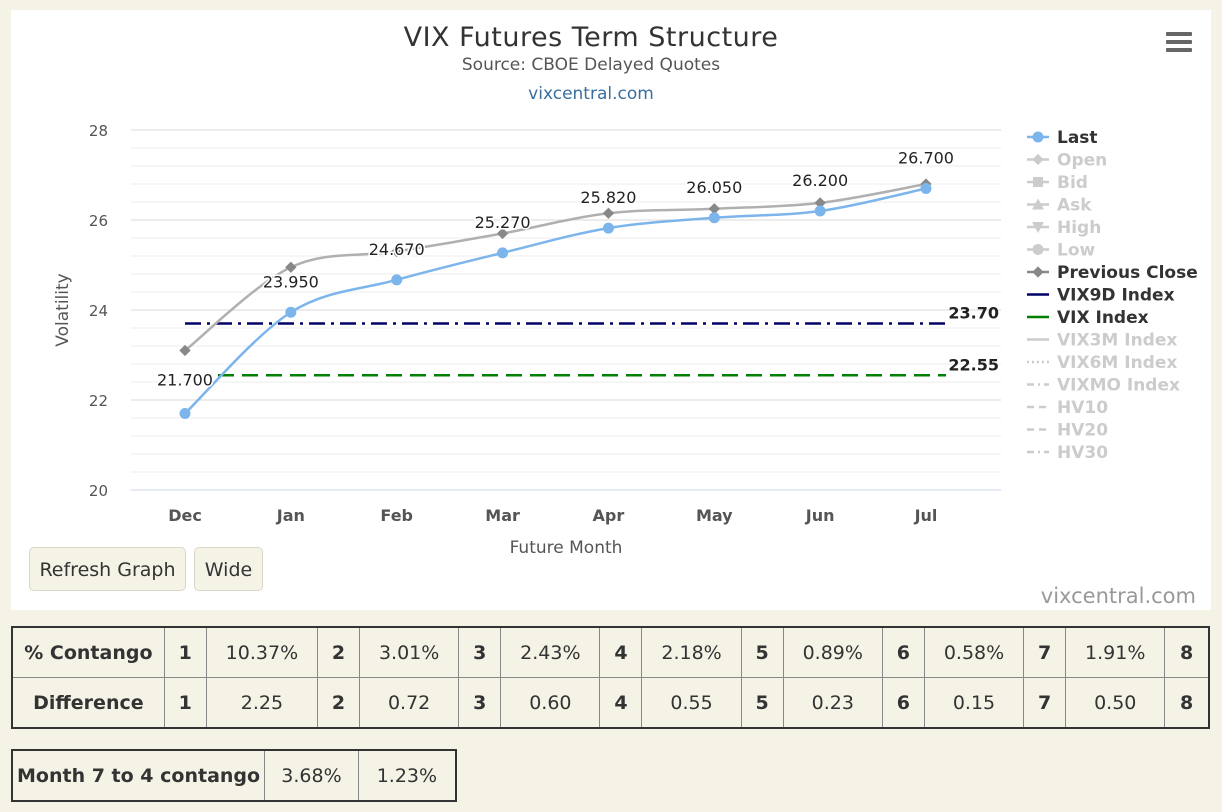 Image resolution: width=1222 pixels, height=812 pixels. I want to click on site-link: vixcentral.com, so click(591, 94).